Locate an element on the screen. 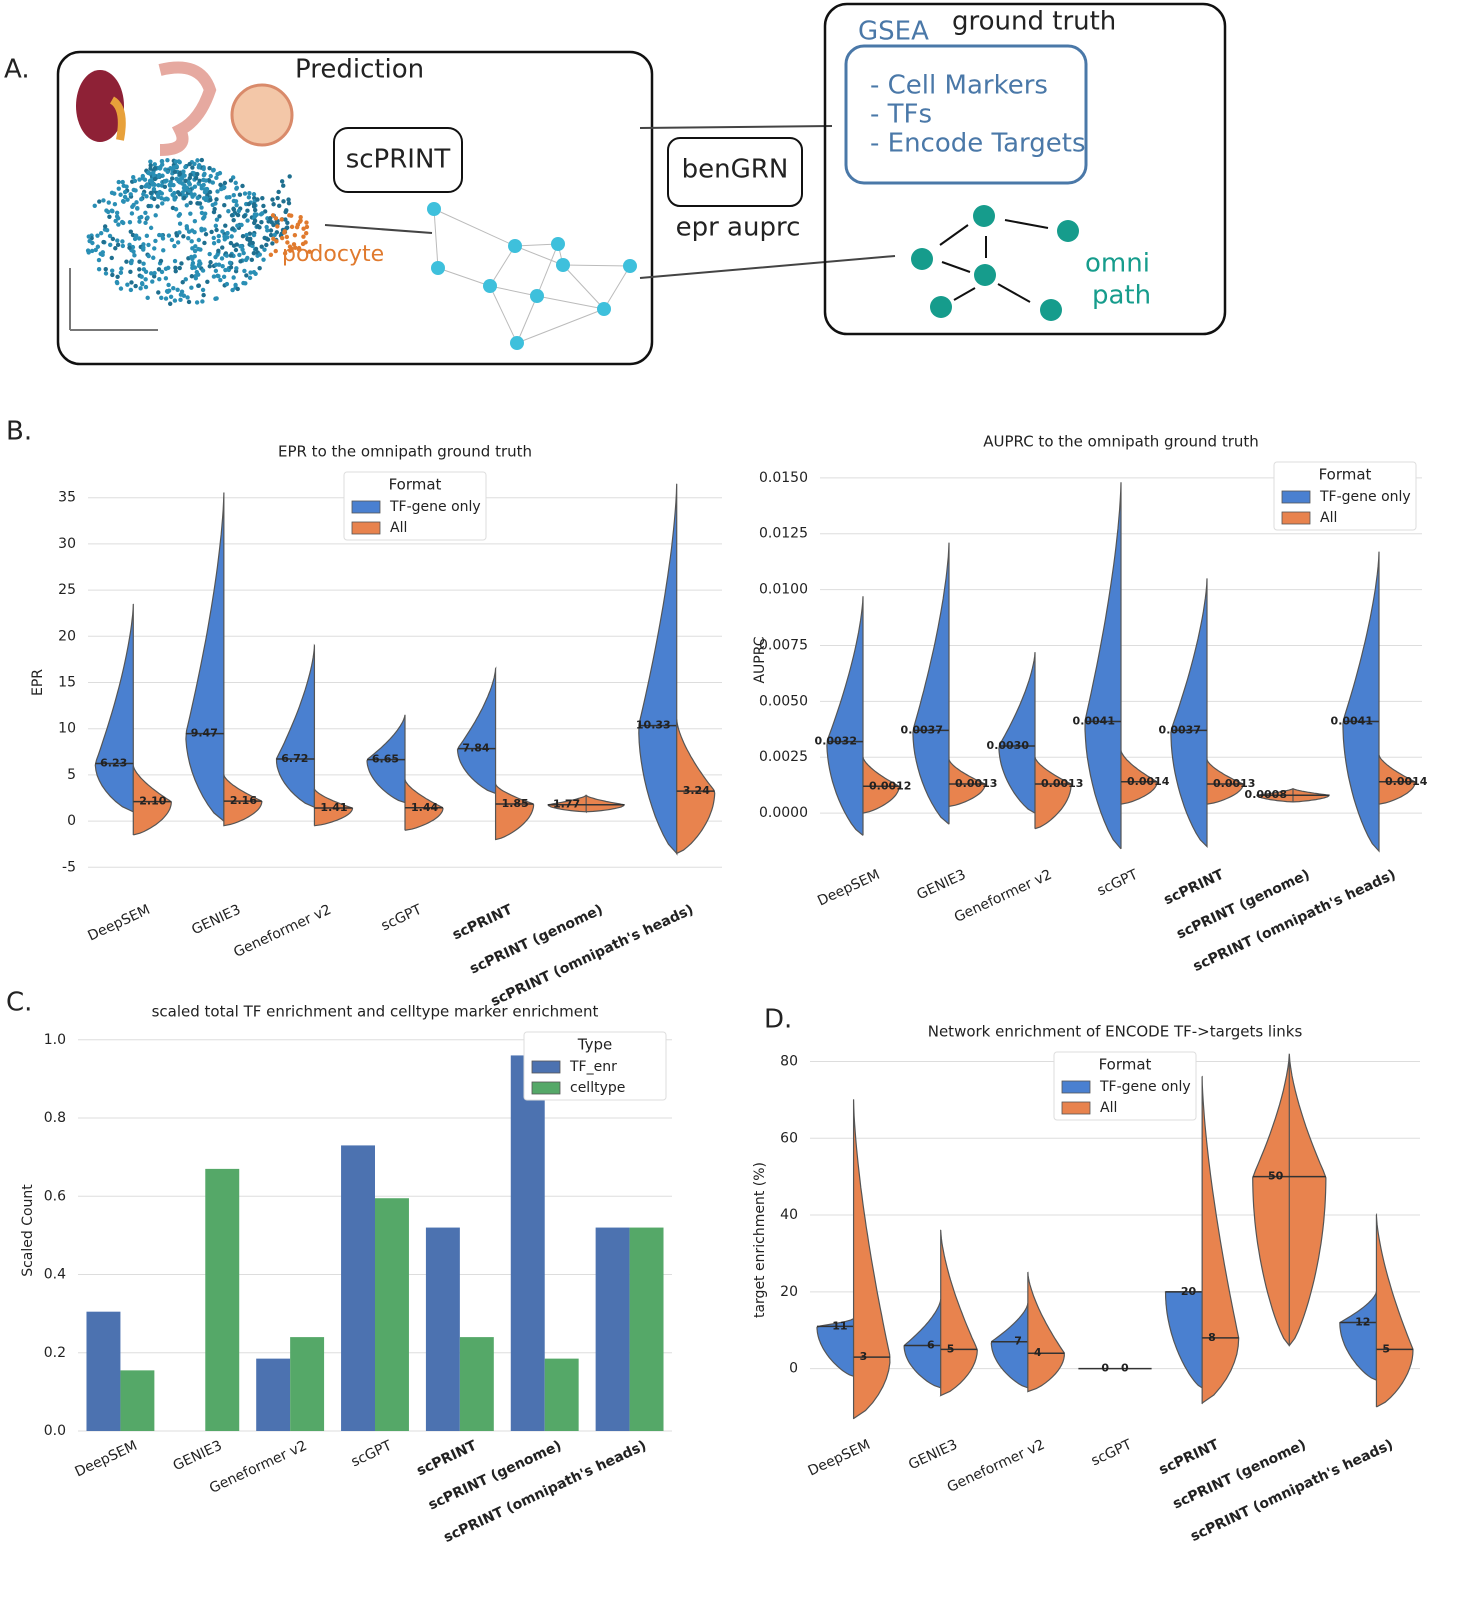 The image size is (1468, 1600). y-tick-label: 20 is located at coordinates (67, 636).